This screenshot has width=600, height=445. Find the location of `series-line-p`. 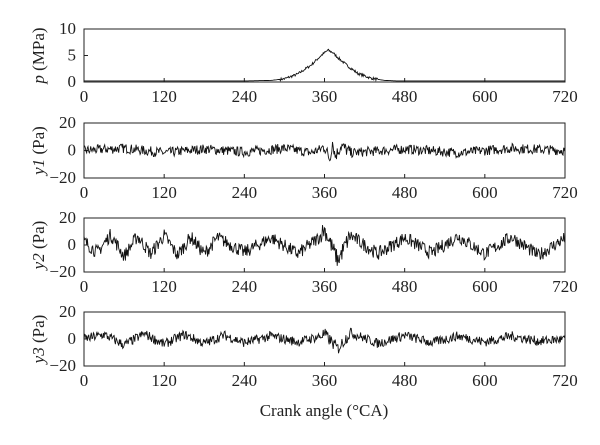

series-line-p is located at coordinates (324, 65).